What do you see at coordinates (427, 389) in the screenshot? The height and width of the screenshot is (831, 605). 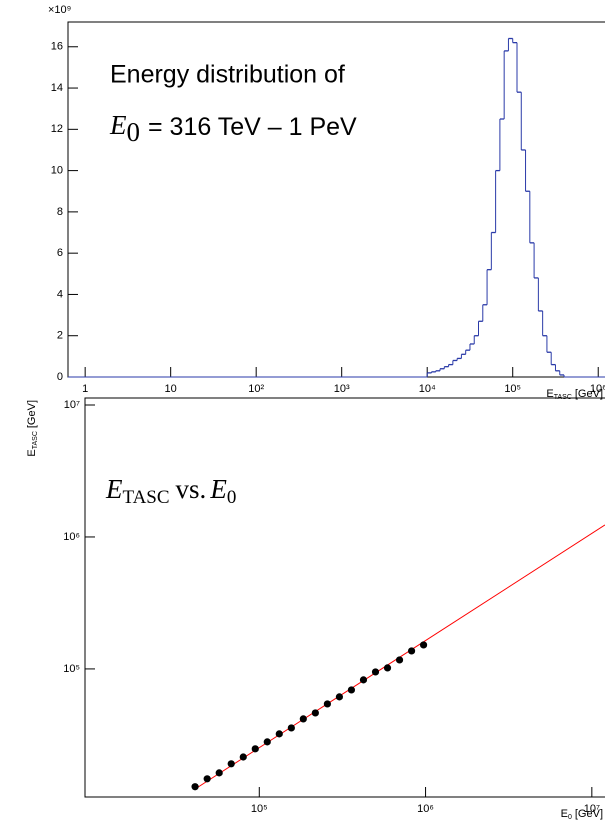 I see `x-tick-label: 10⁴` at bounding box center [427, 389].